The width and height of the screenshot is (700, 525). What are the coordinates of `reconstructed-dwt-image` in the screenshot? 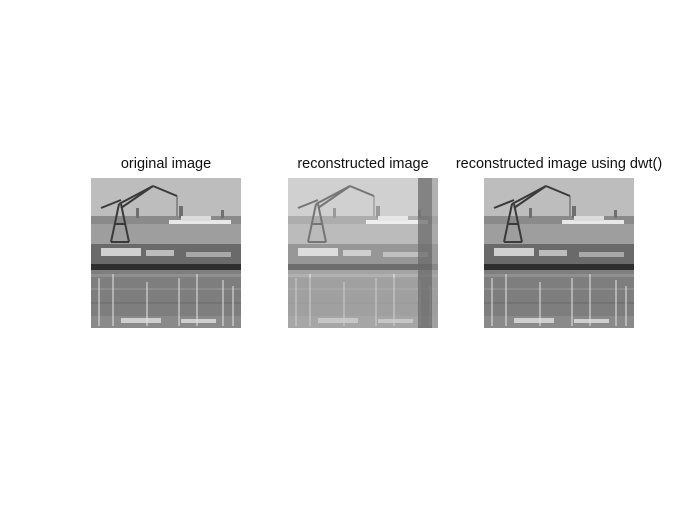 It's located at (559, 253).